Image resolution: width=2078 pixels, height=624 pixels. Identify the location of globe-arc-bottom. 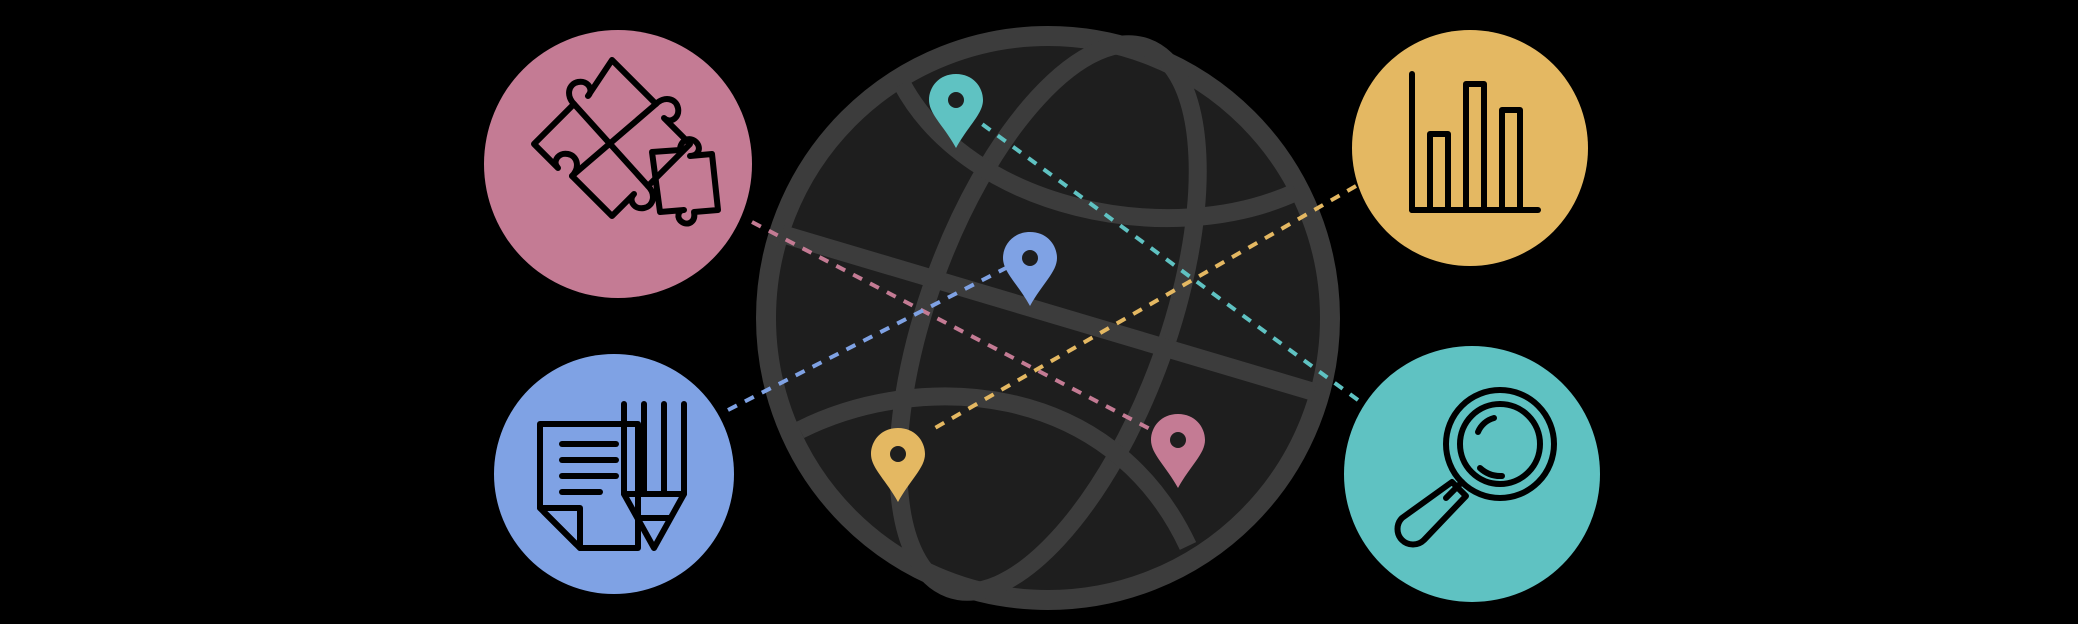
(996, 468).